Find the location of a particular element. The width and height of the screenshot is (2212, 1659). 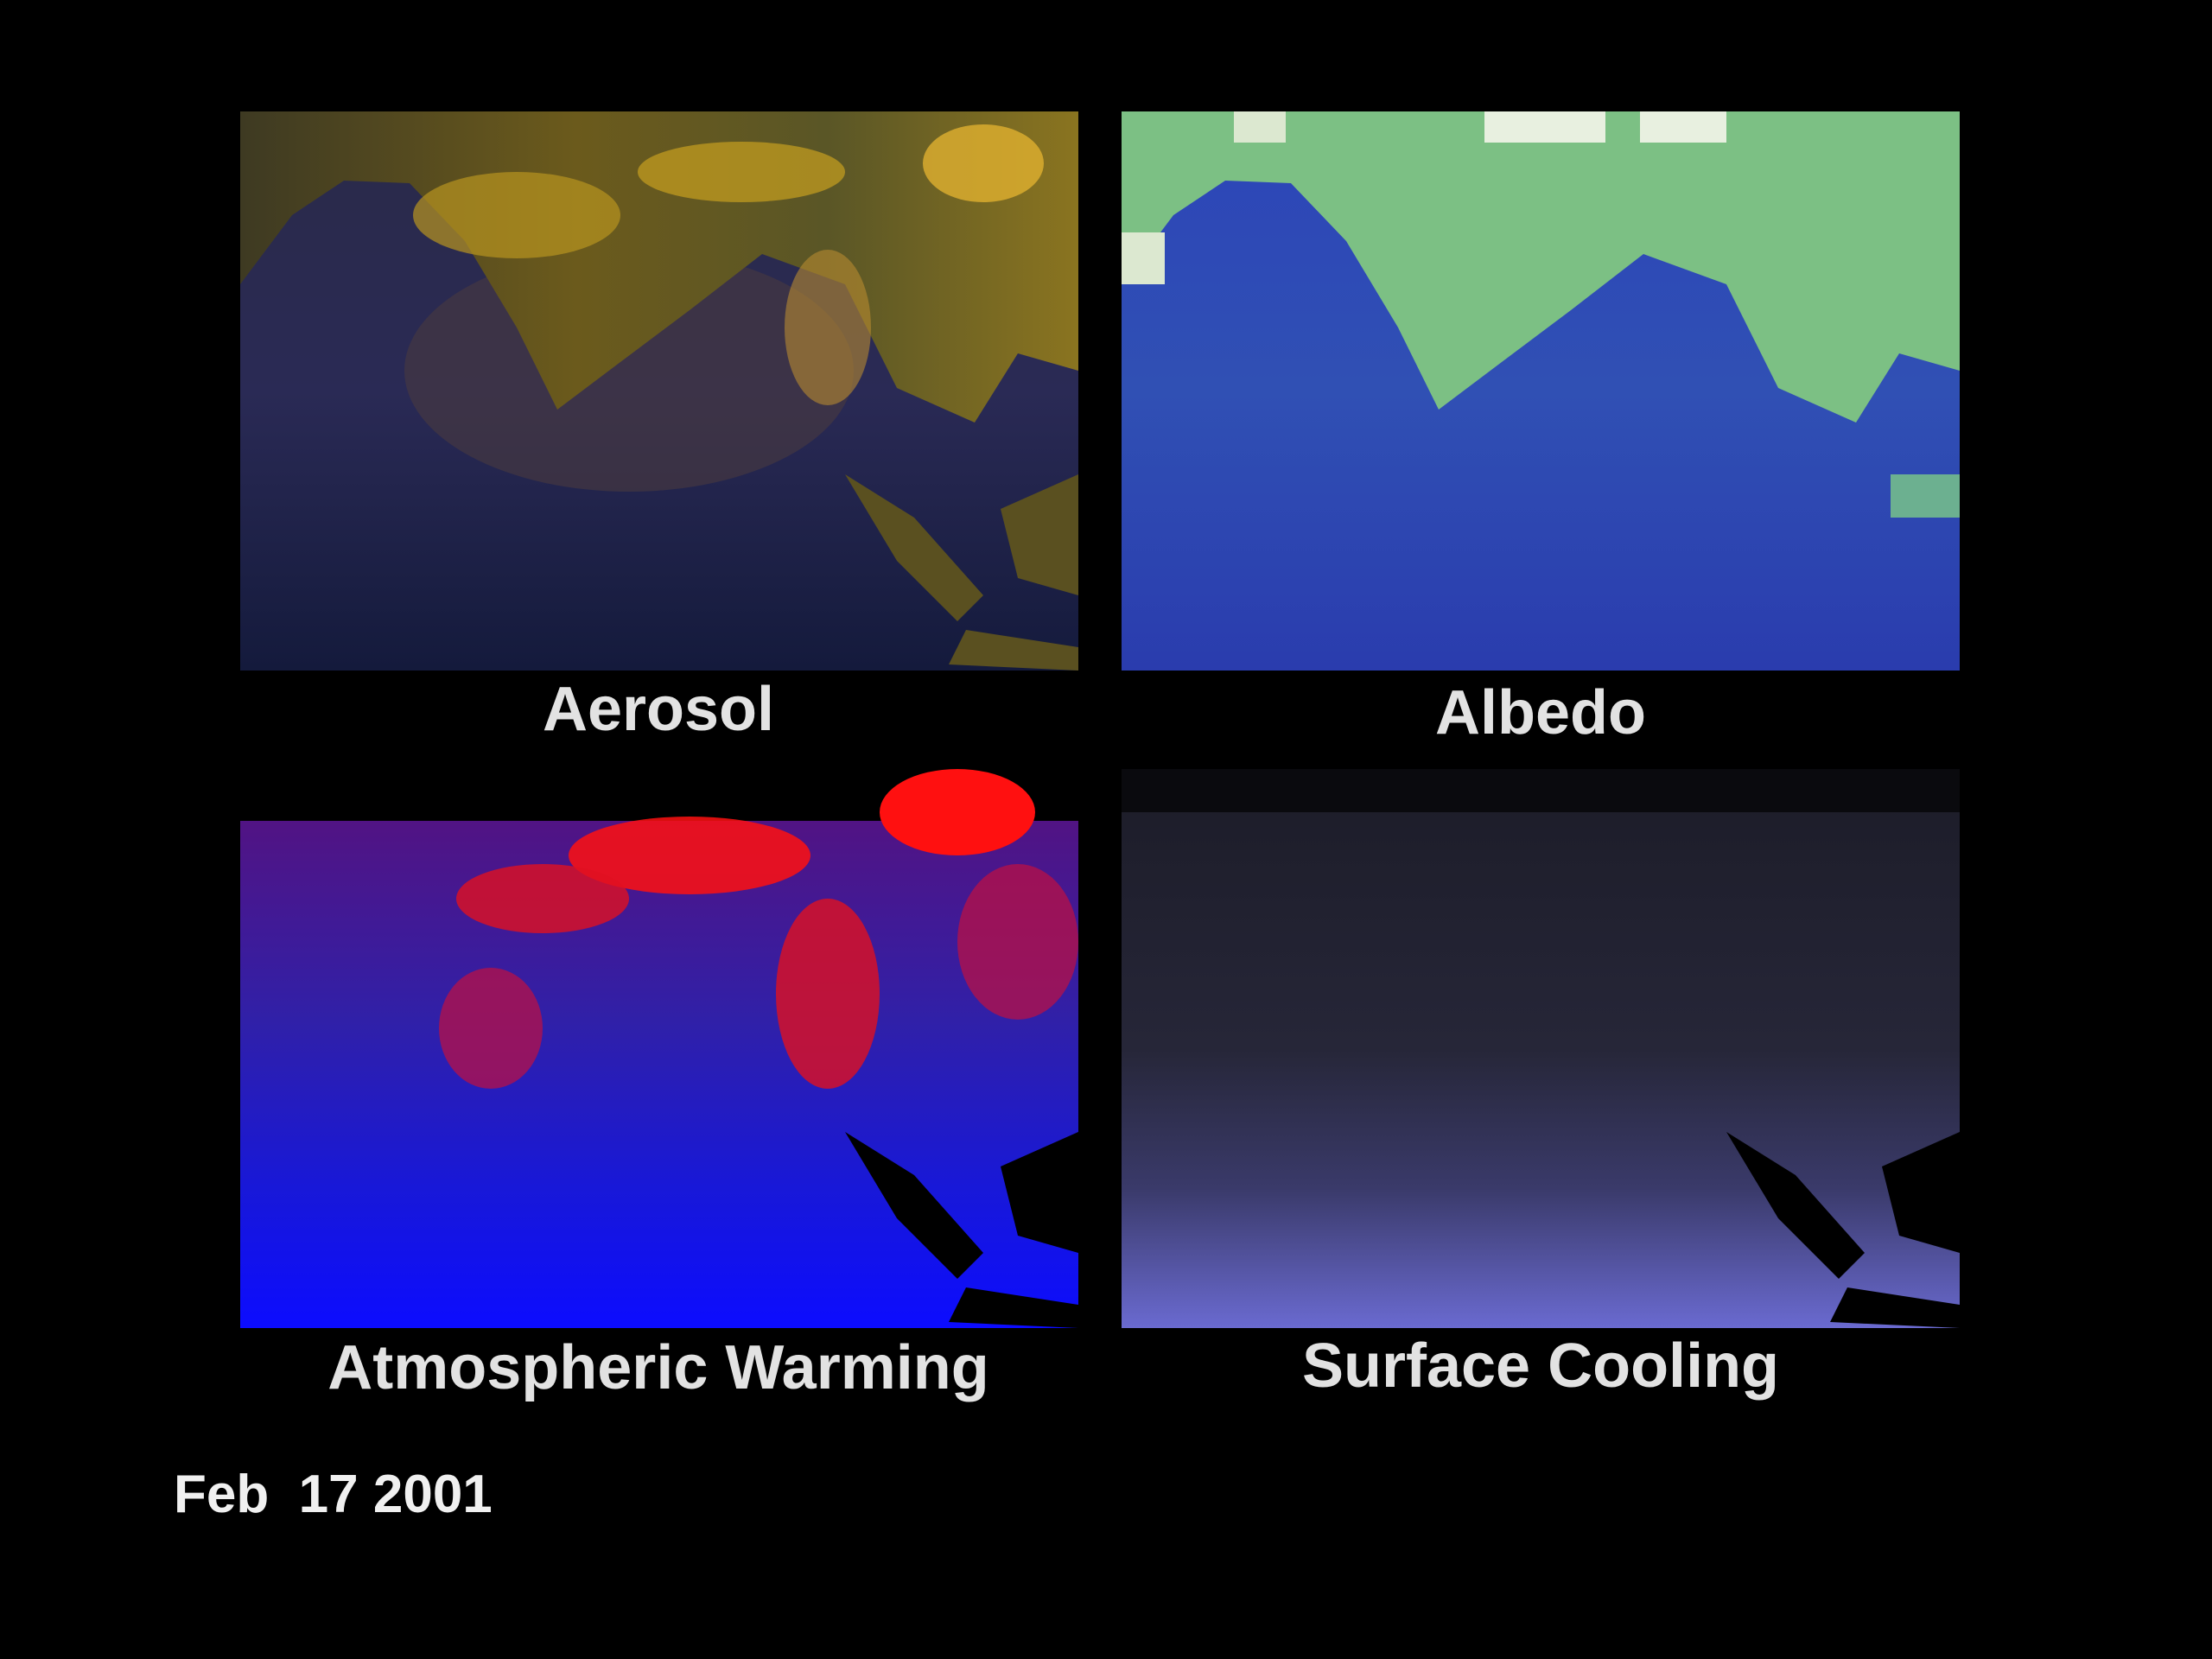

atmospheric-warming-map is located at coordinates (659, 1048).